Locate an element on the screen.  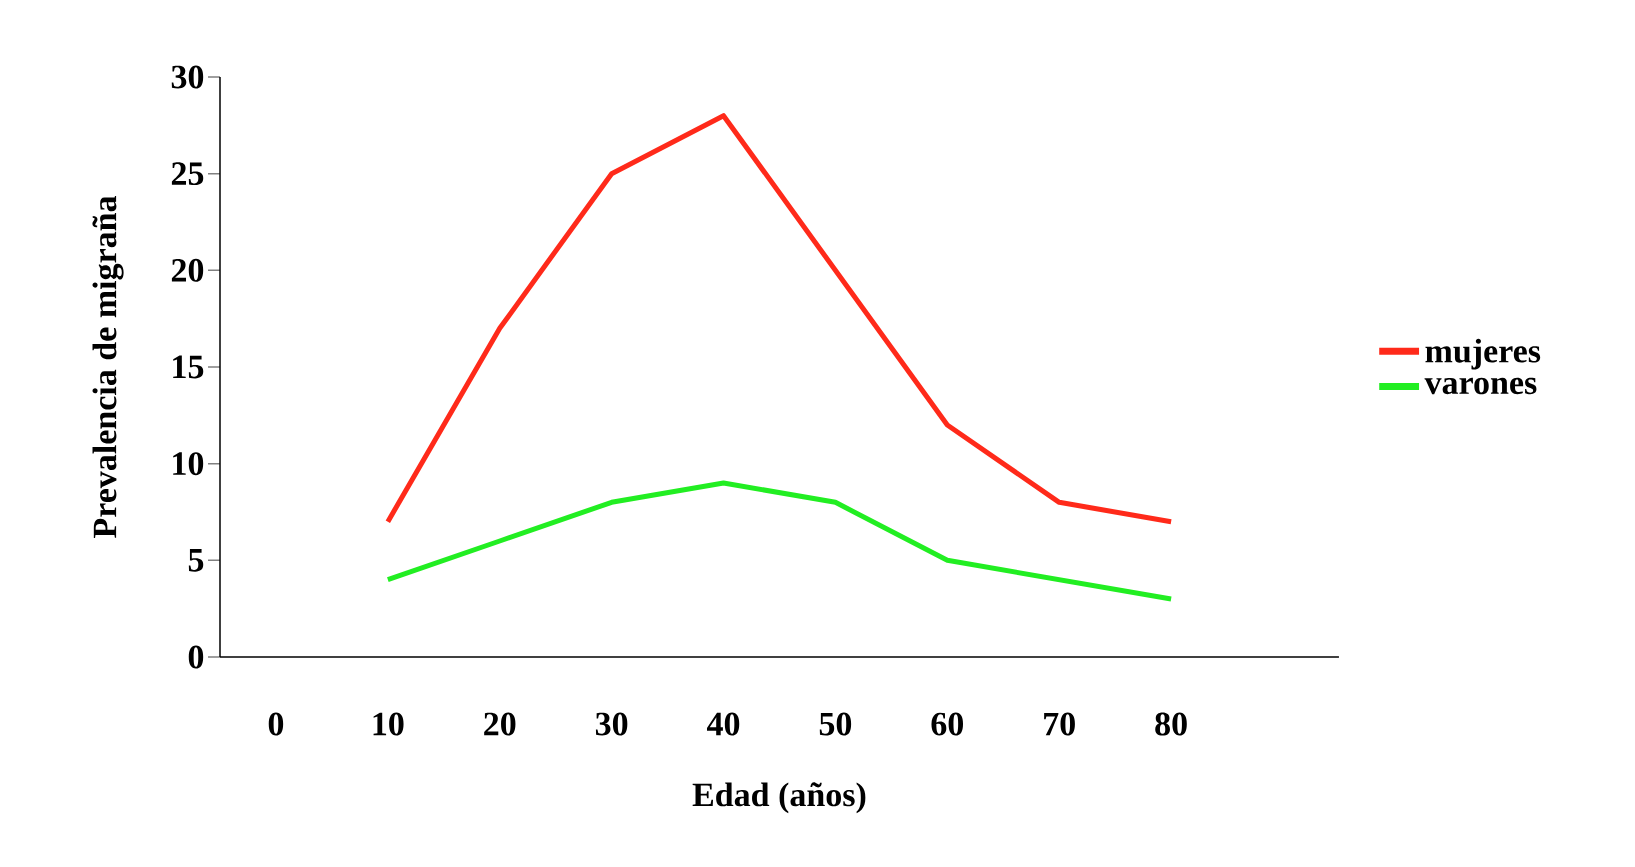
y-tick-label: 20 is located at coordinates (187, 270).